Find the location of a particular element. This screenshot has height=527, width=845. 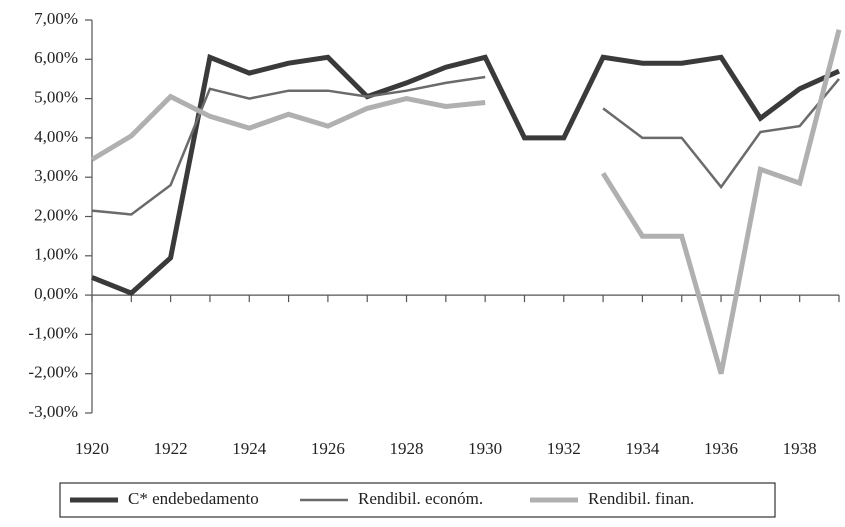

x-tick-label: 1932 is located at coordinates (564, 448).